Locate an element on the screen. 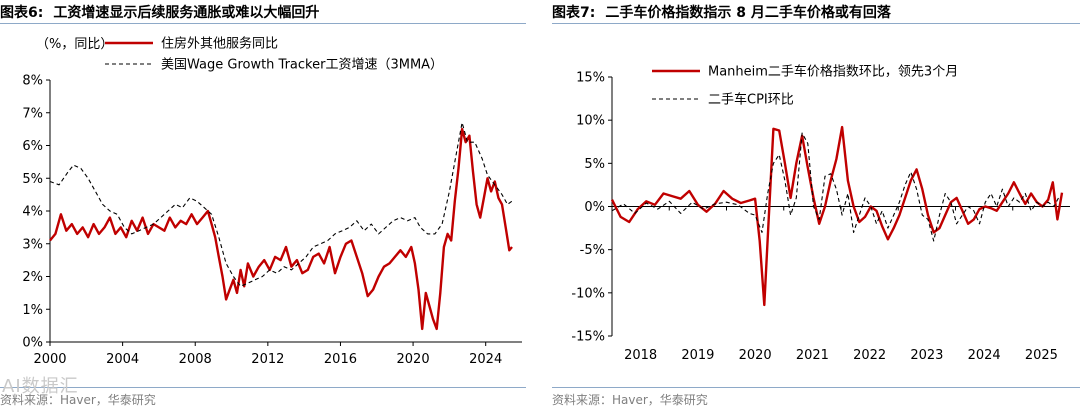 The image size is (1080, 411). x-tick-label: 2025 is located at coordinates (1041, 355).